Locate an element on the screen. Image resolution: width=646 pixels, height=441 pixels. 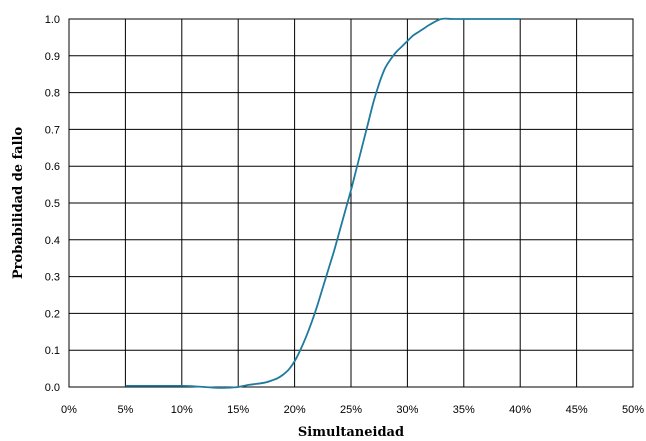
y-tick-label: 0.8 is located at coordinates (52, 94).